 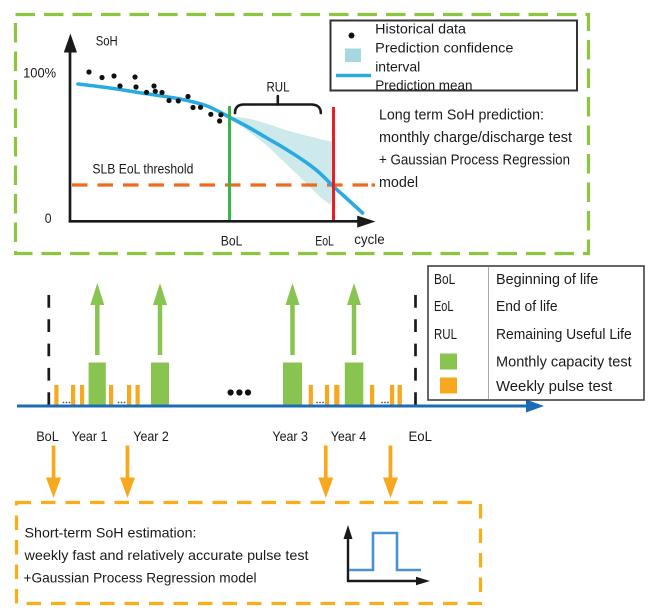 I want to click on svg-text: + Gaussian Process Regression, so click(x=474, y=160).